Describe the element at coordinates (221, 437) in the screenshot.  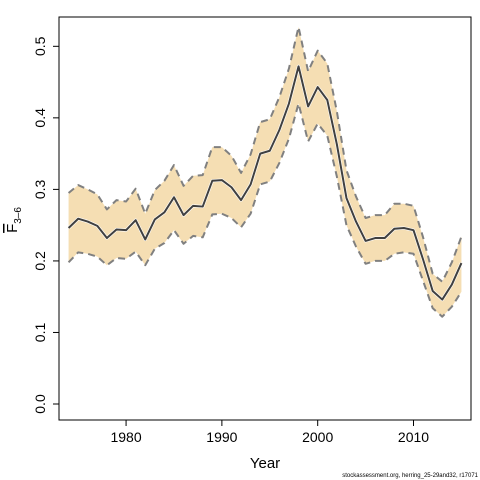
I see `x-tick-label: 1990` at that location.